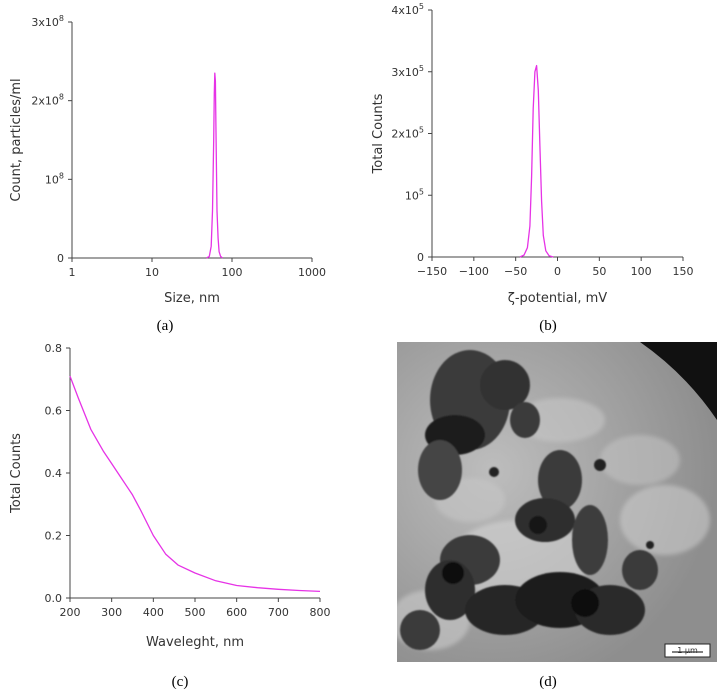 This screenshot has height=698, width=726. Describe the element at coordinates (558, 298) in the screenshot. I see `x-axis-title: ζ-potential, mV` at that location.